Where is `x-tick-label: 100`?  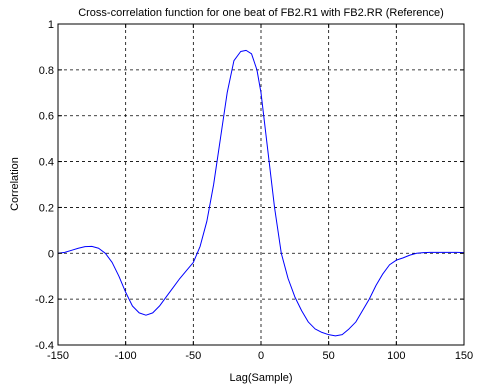 x-tick-label: 100 is located at coordinates (396, 356).